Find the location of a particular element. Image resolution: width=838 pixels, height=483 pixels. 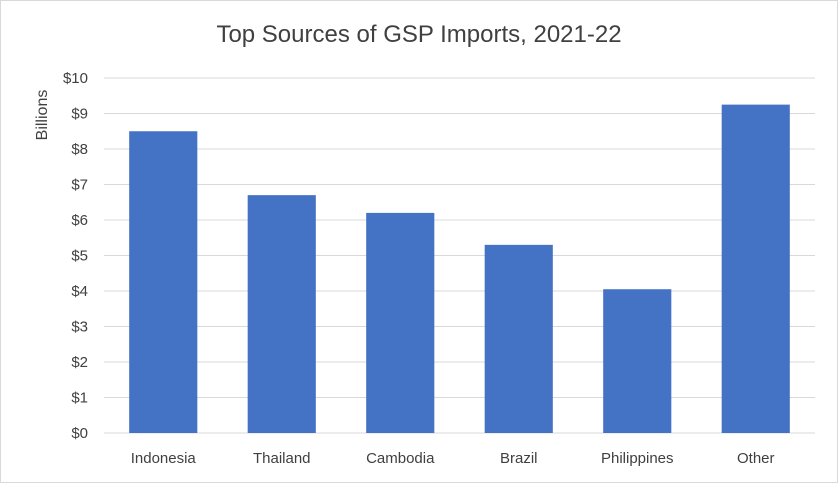

y-tick-label: $10 is located at coordinates (75, 78).